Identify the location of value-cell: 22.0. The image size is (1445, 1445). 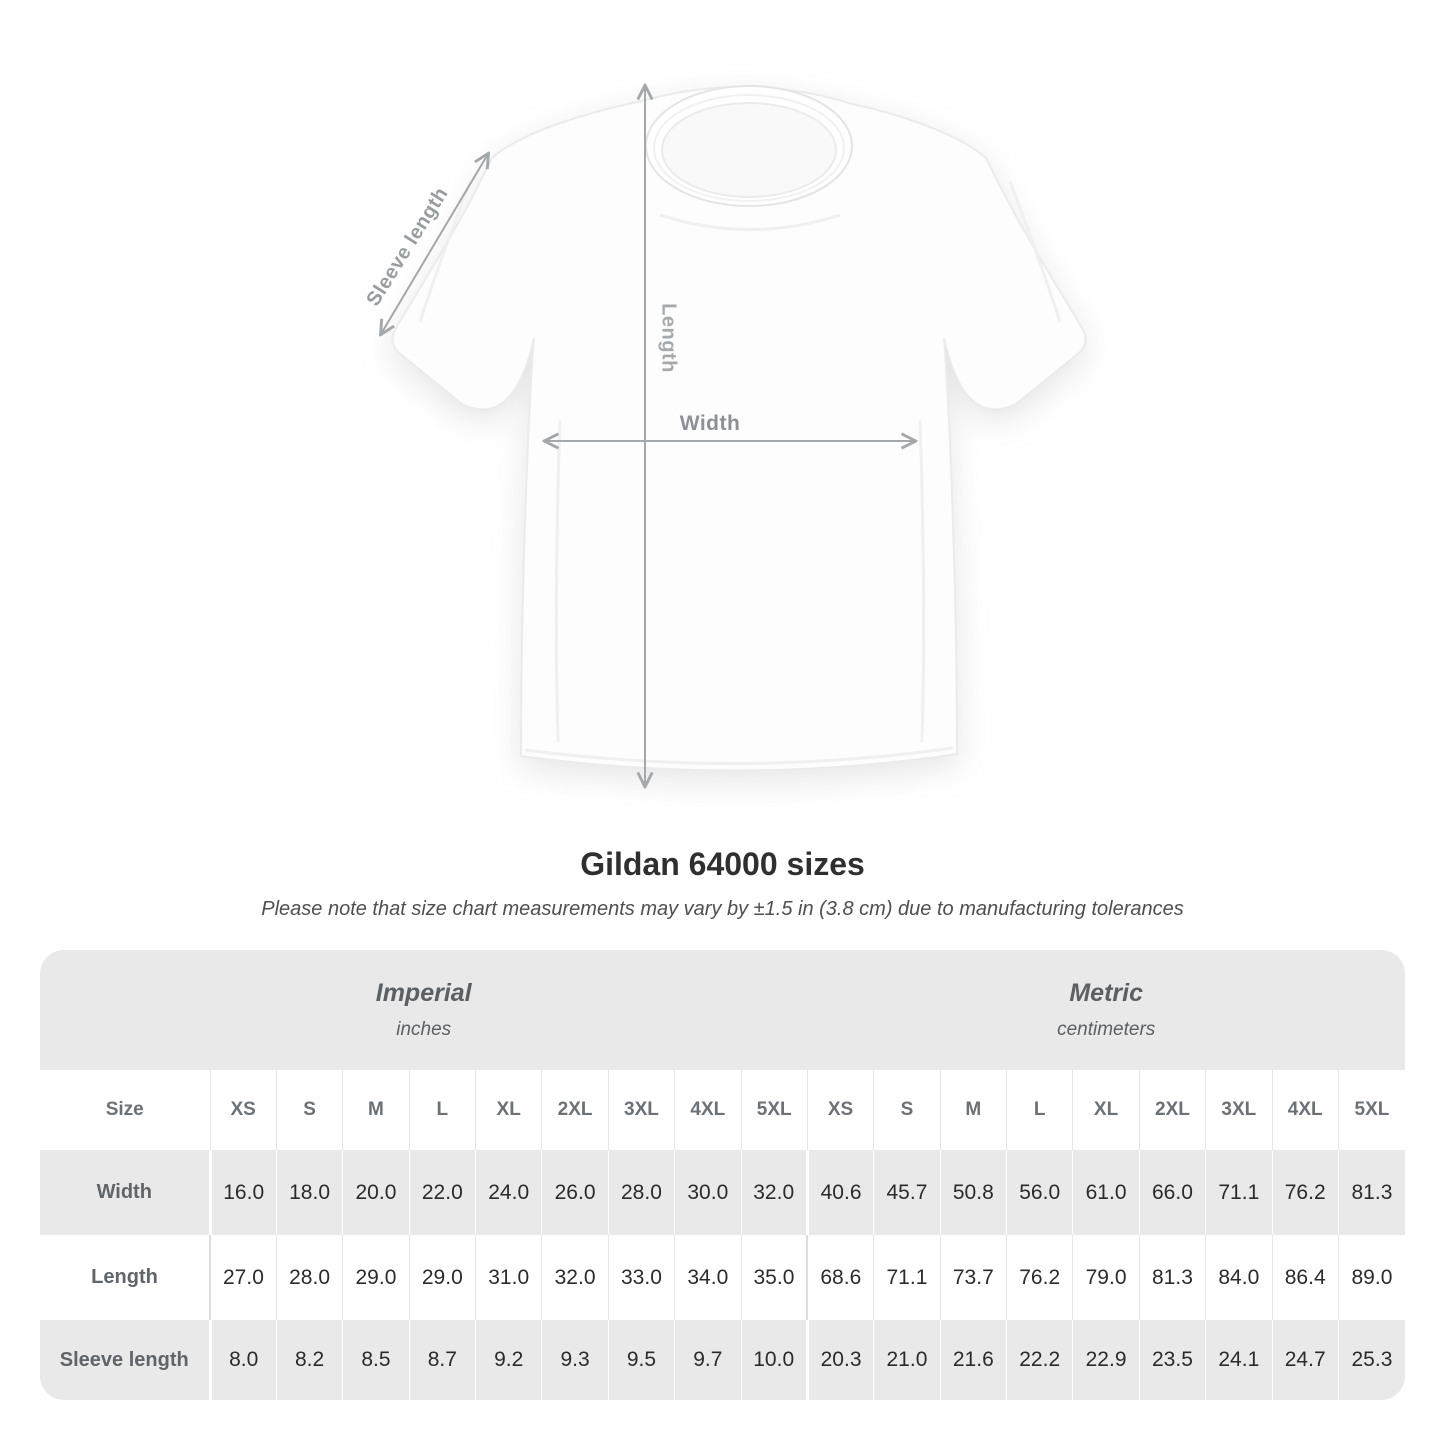
(442, 1192).